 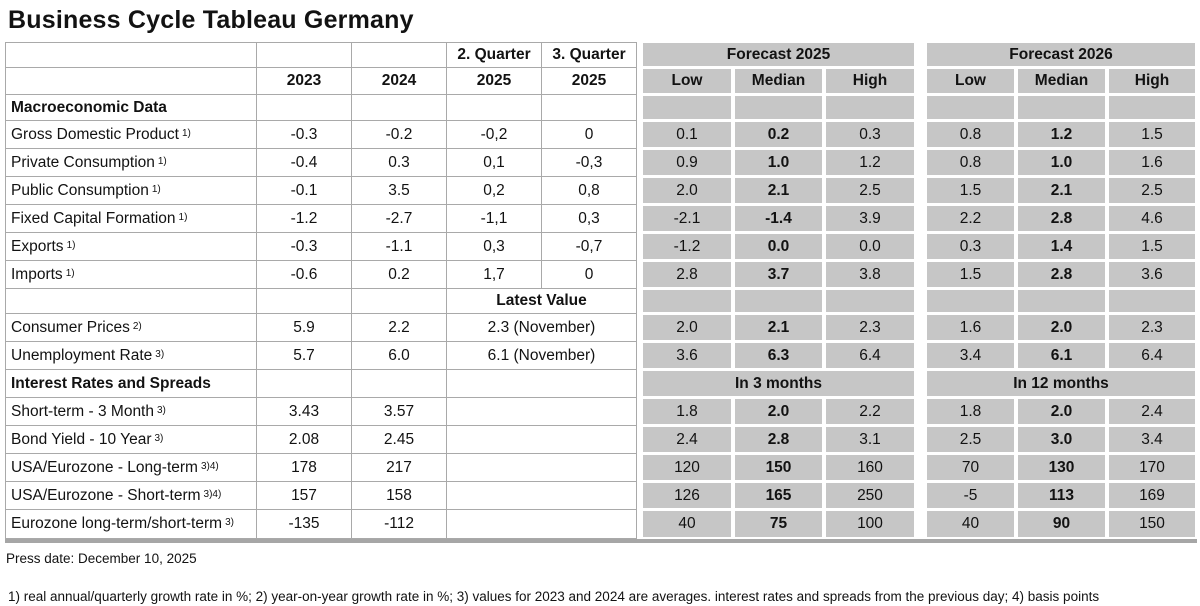 I want to click on forecast-value: 1.4, so click(x=1061, y=246).